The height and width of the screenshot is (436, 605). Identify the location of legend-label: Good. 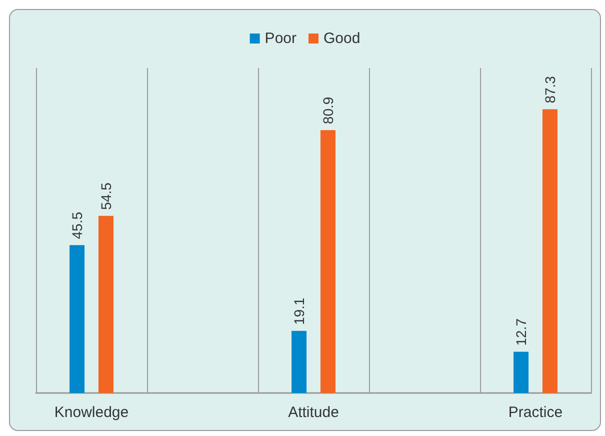
(341, 38).